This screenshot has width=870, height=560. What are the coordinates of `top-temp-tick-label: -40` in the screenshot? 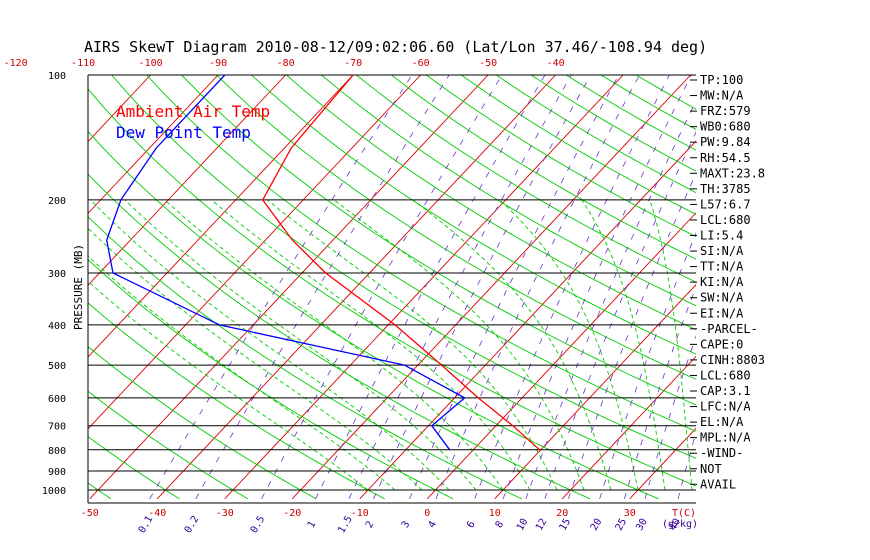 It's located at (556, 63).